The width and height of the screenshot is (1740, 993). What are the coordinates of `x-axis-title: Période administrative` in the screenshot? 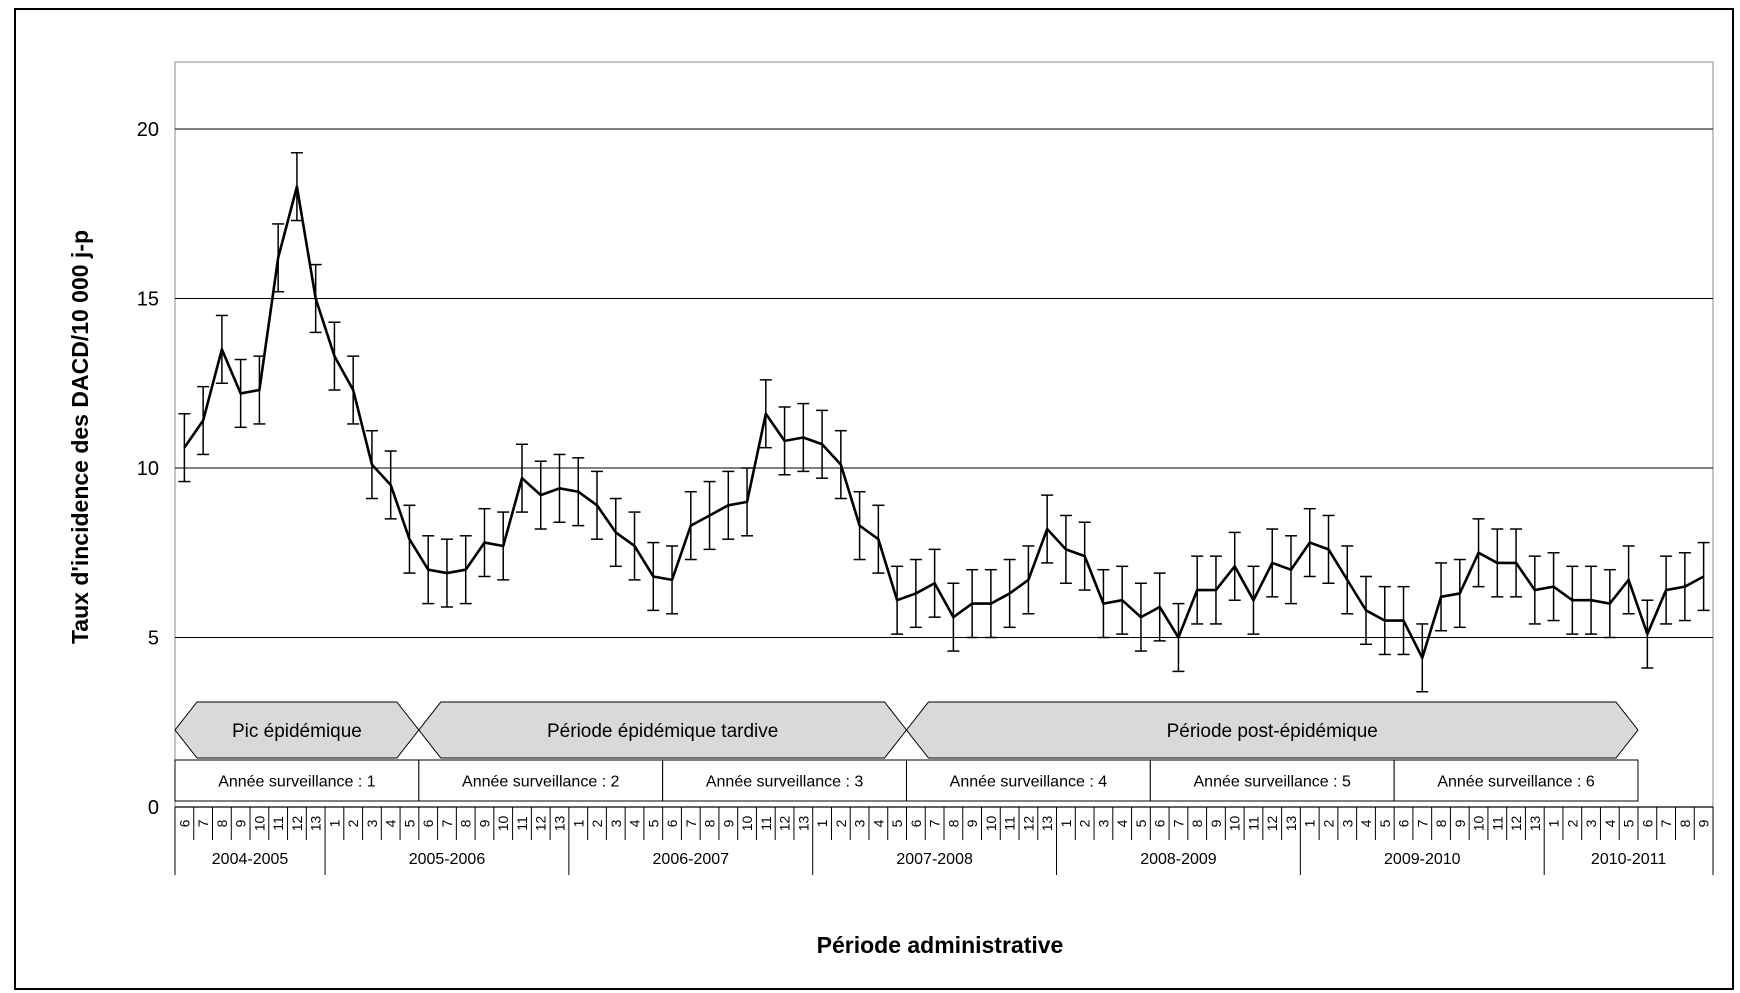 It's located at (940, 945).